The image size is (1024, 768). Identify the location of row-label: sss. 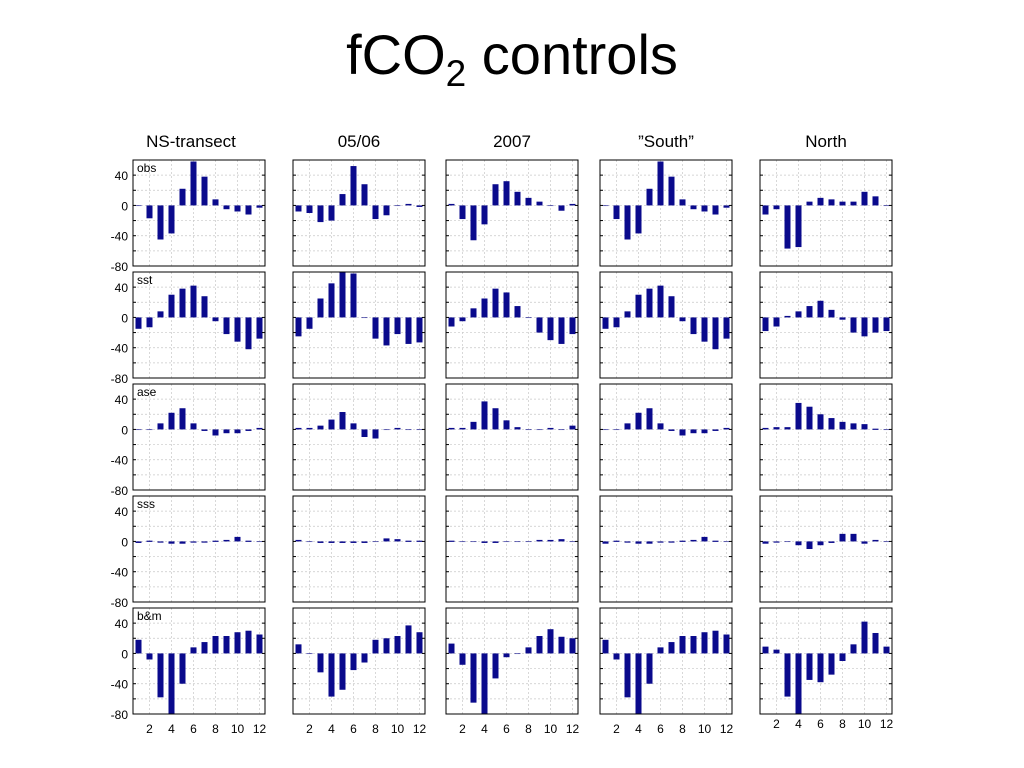
(146, 504).